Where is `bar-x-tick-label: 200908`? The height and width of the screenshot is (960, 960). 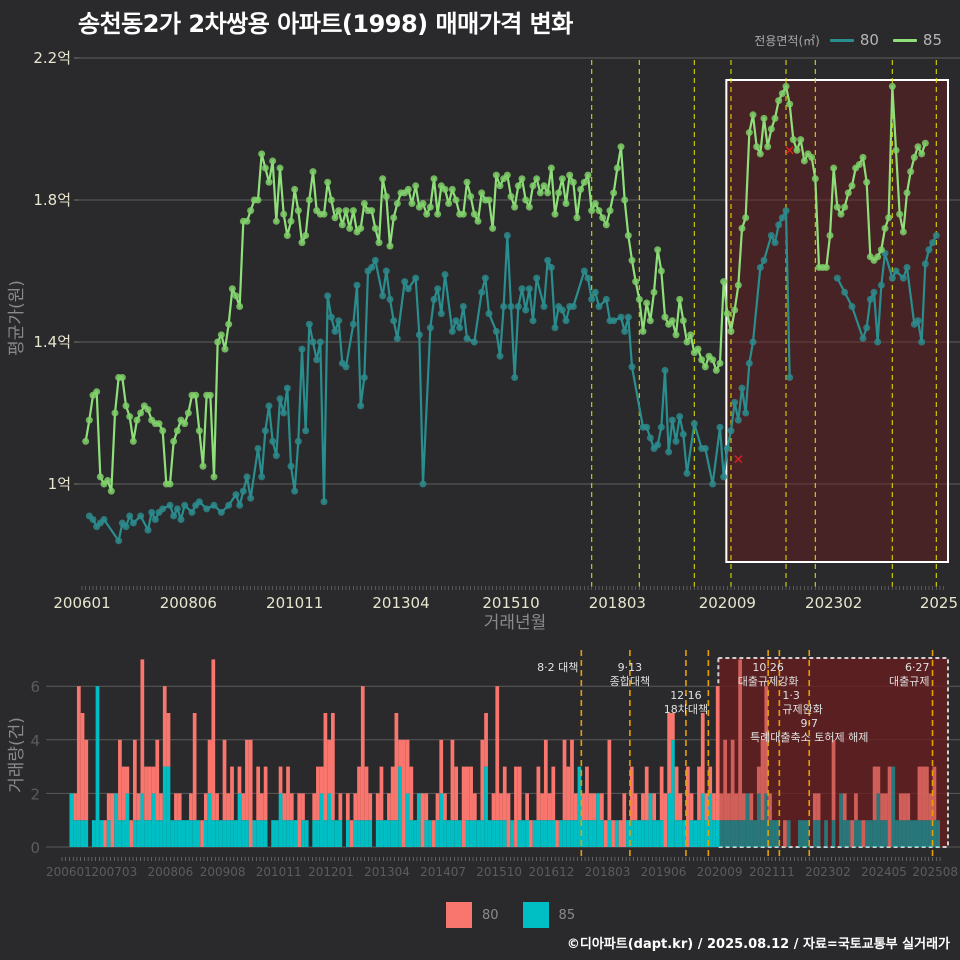
bar-x-tick-label: 200908 is located at coordinates (223, 872).